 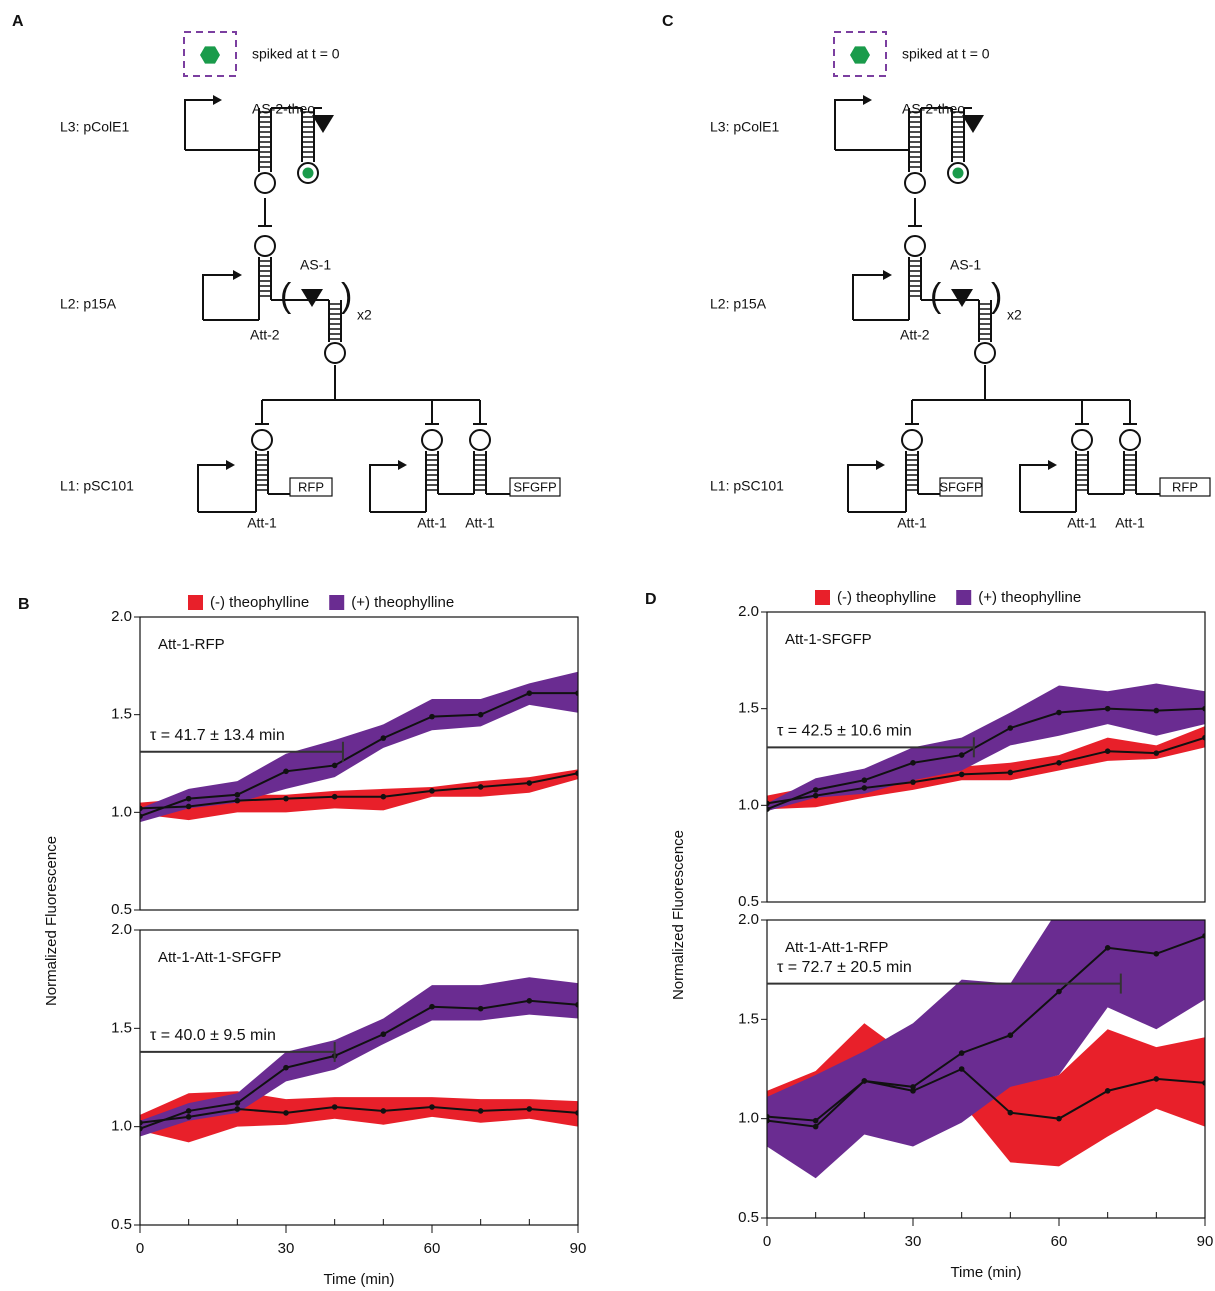 What do you see at coordinates (836, 947) in the screenshot?
I see `subplot-title: Att-1-Att-1-RFP` at bounding box center [836, 947].